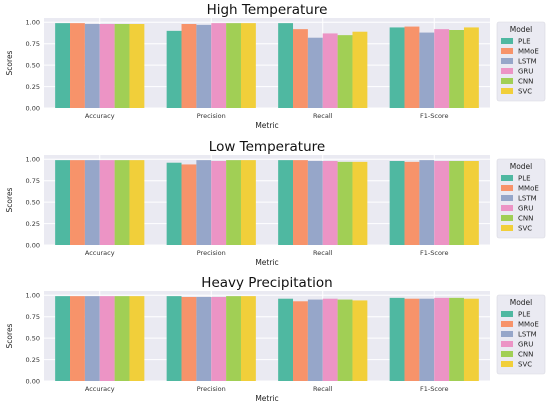 Image resolution: width=550 pixels, height=410 pixels. What do you see at coordinates (33, 160) in the screenshot?
I see `y-tick-label: 1.00` at bounding box center [33, 160].